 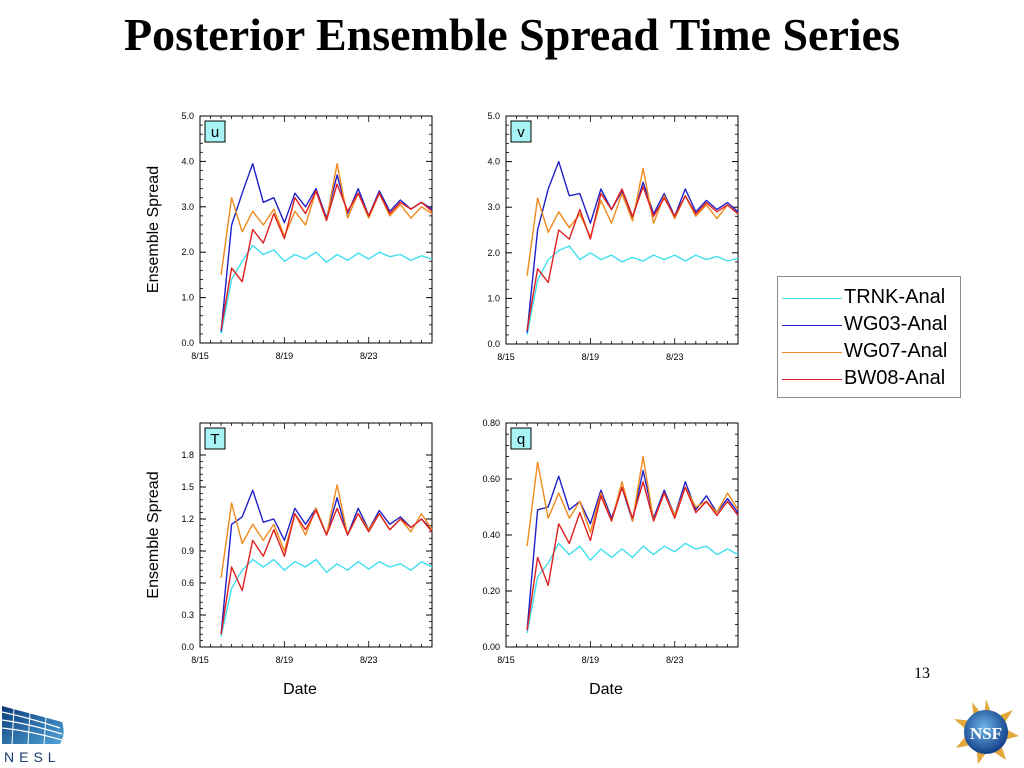 What do you see at coordinates (187, 519) in the screenshot?
I see `y-tick-label: 1.2` at bounding box center [187, 519].